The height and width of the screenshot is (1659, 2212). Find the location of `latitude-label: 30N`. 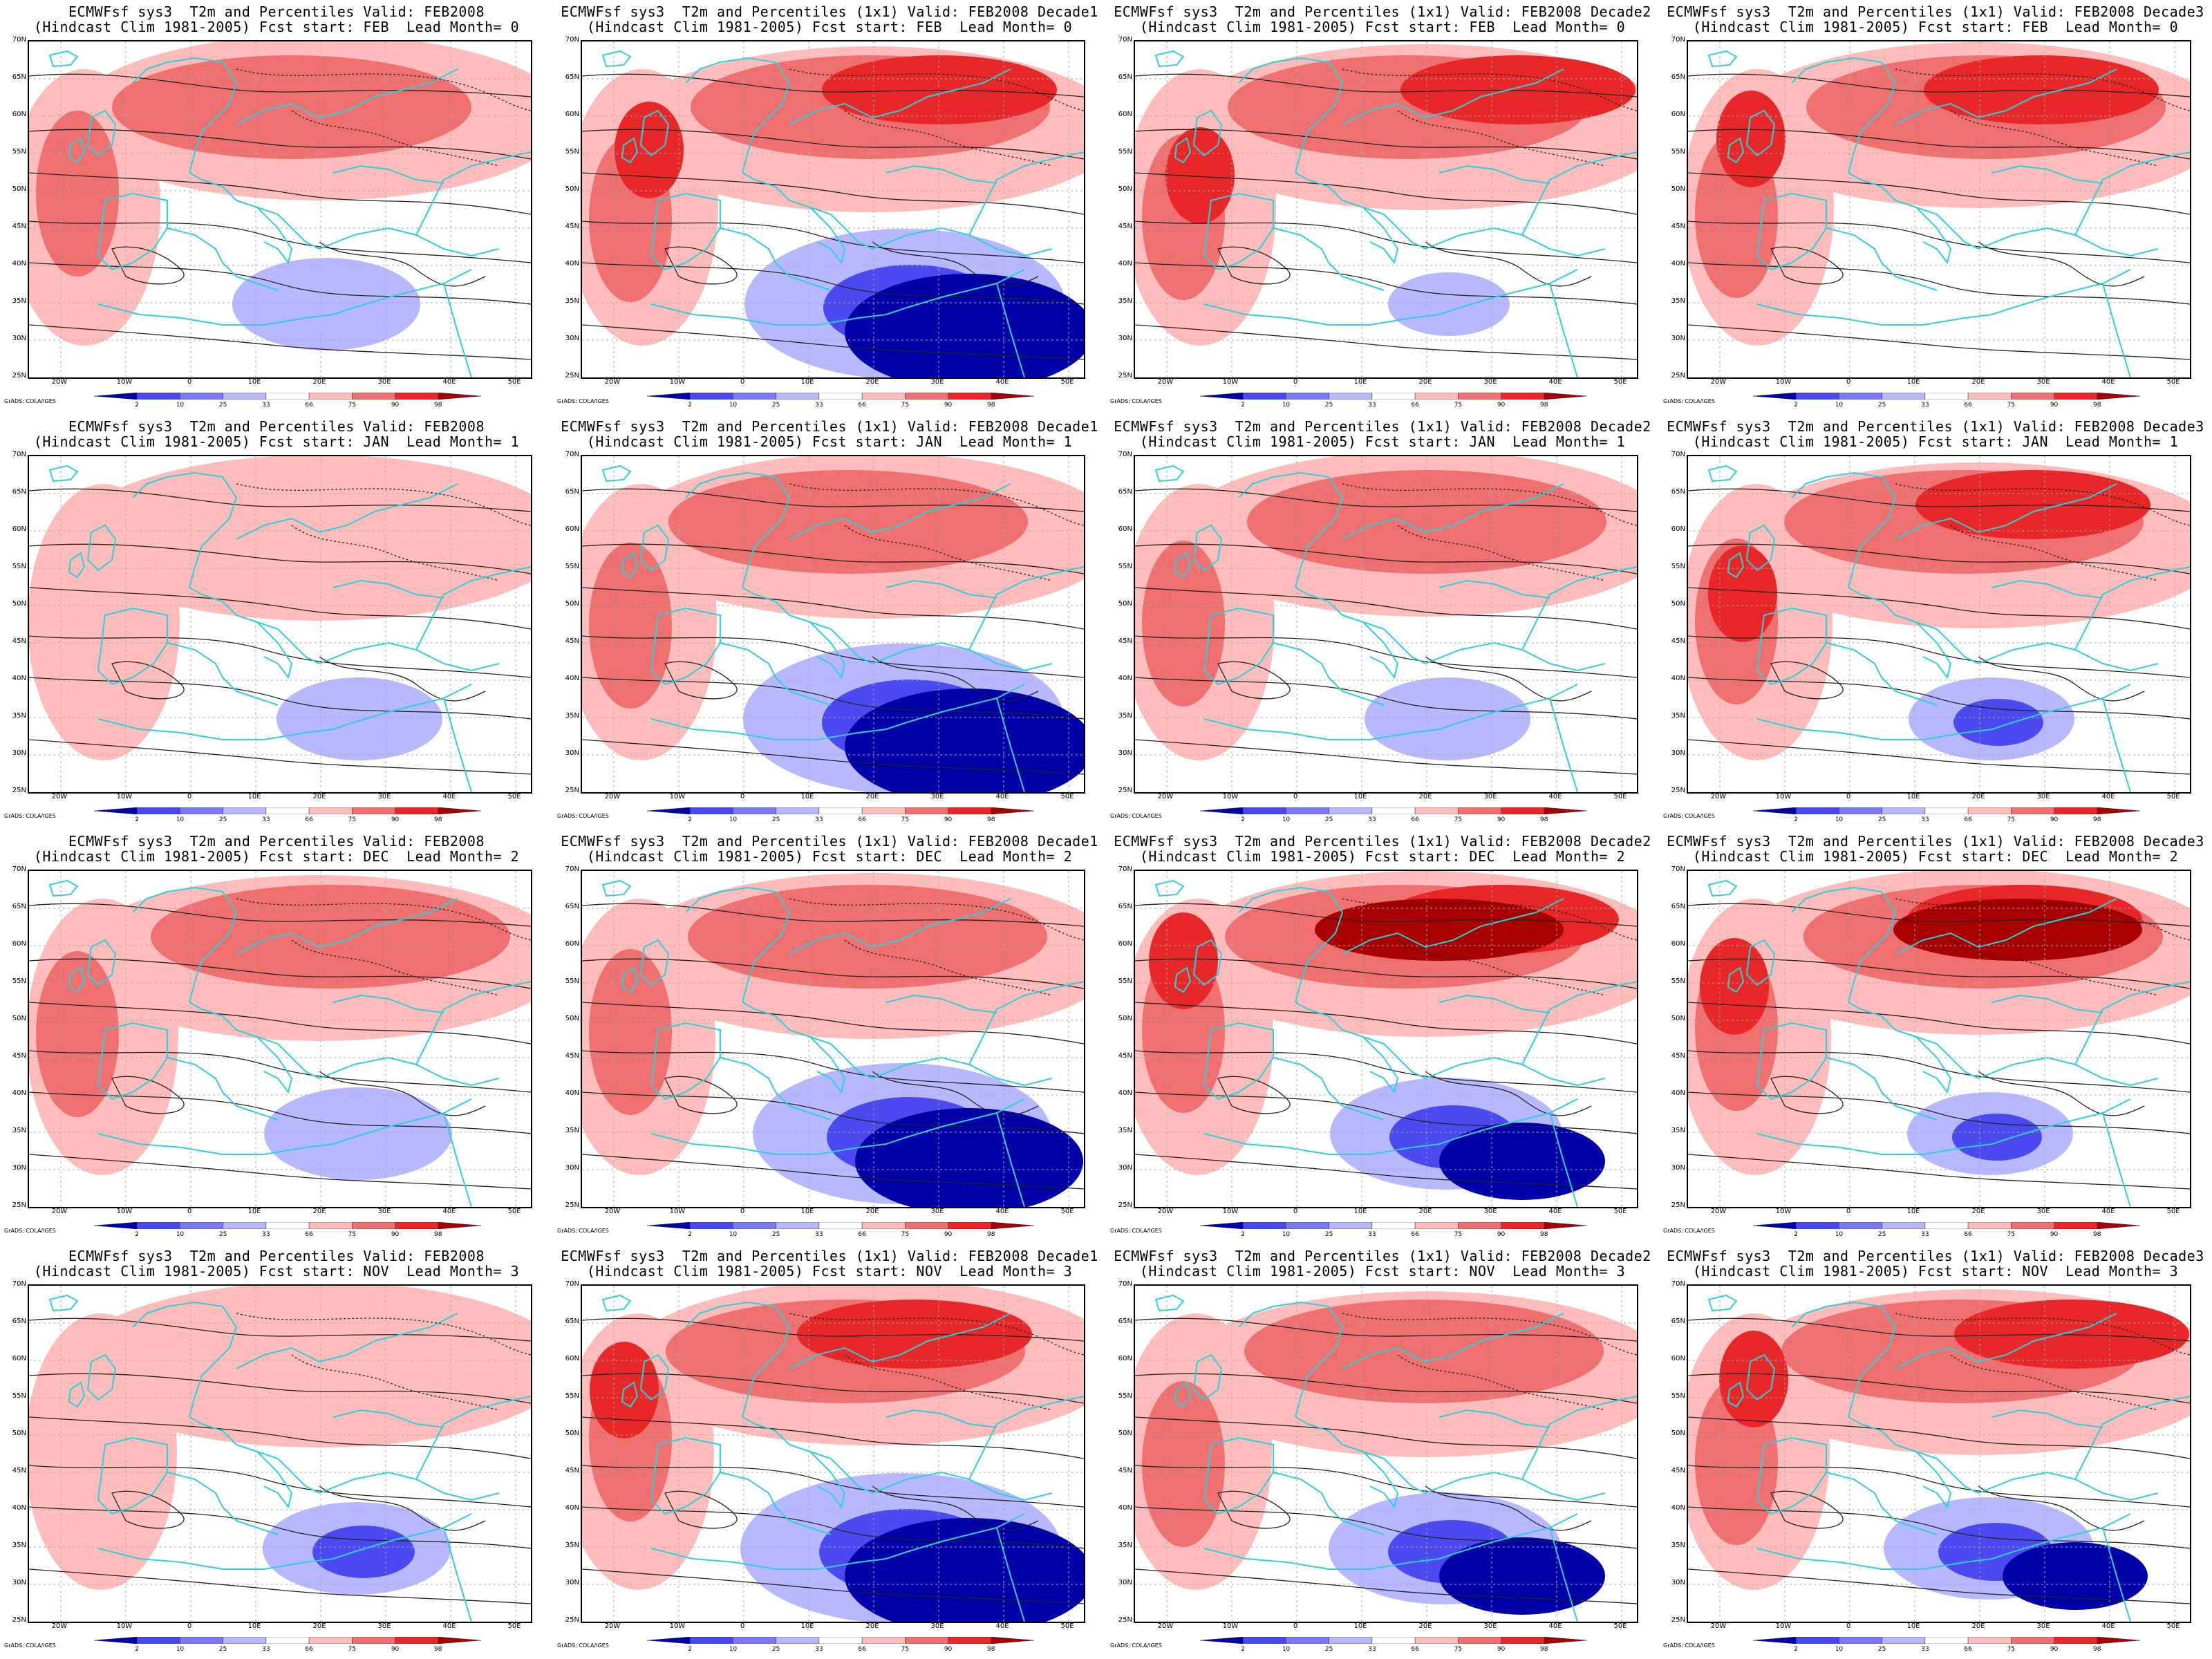

latitude-label: 30N is located at coordinates (572, 753).